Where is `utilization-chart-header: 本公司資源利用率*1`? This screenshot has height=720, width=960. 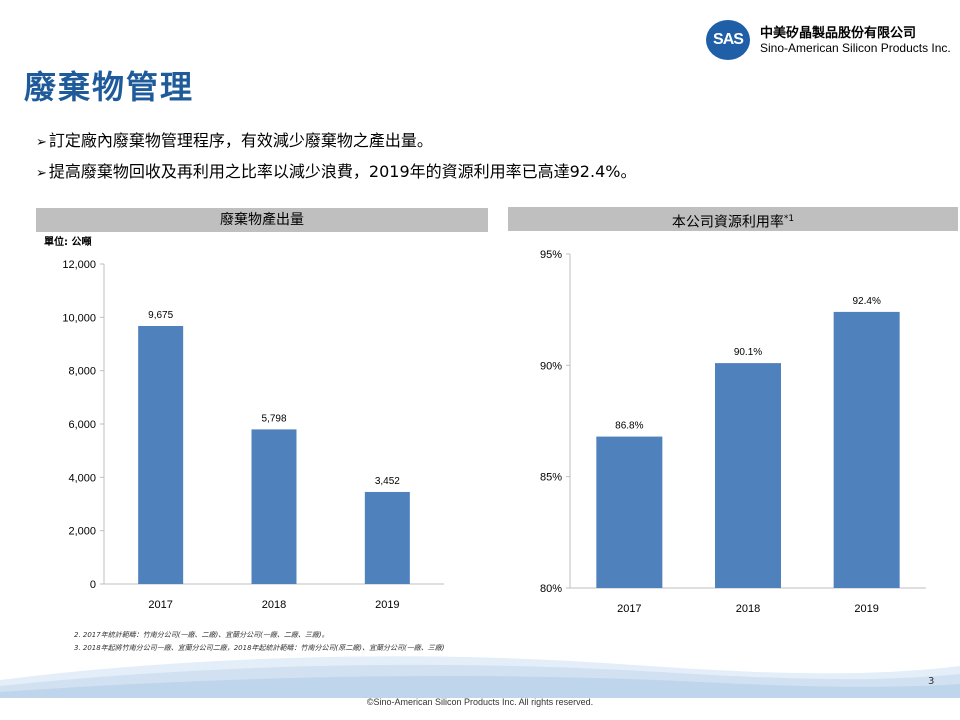 utilization-chart-header: 本公司資源利用率*1 is located at coordinates (733, 219).